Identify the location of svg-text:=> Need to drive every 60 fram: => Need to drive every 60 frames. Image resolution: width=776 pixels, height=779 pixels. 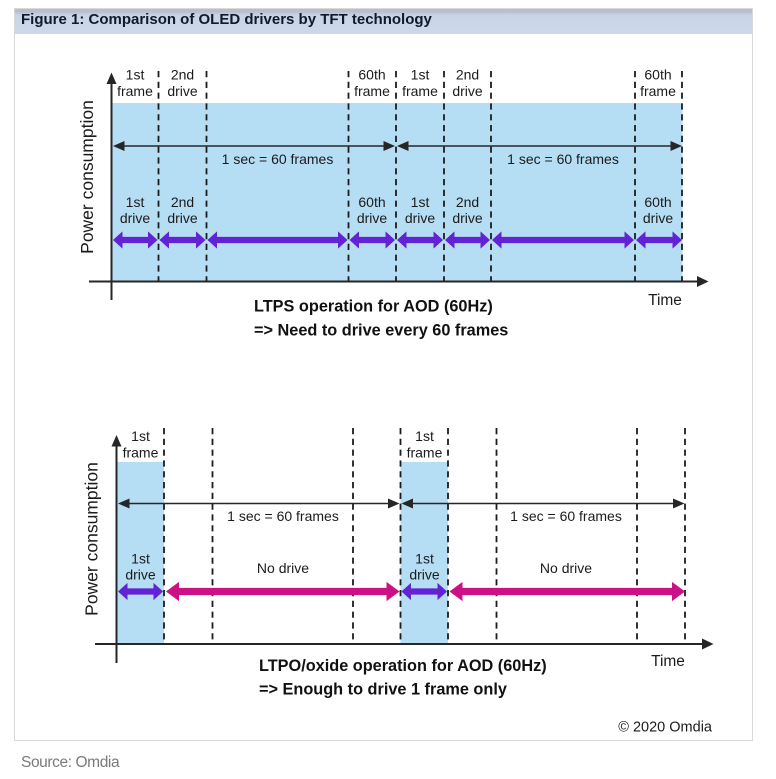
(381, 331).